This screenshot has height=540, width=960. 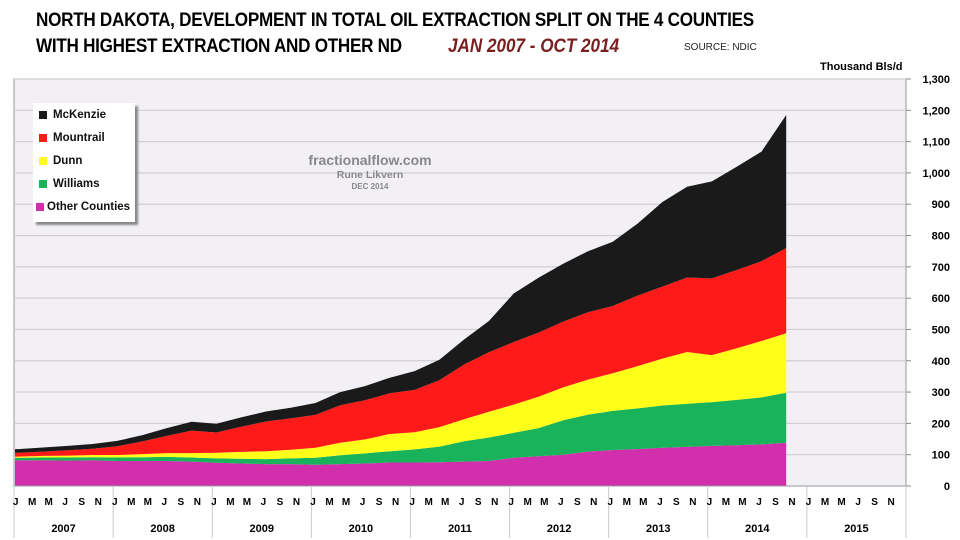 What do you see at coordinates (80, 115) in the screenshot?
I see `legend-label: McKenzie` at bounding box center [80, 115].